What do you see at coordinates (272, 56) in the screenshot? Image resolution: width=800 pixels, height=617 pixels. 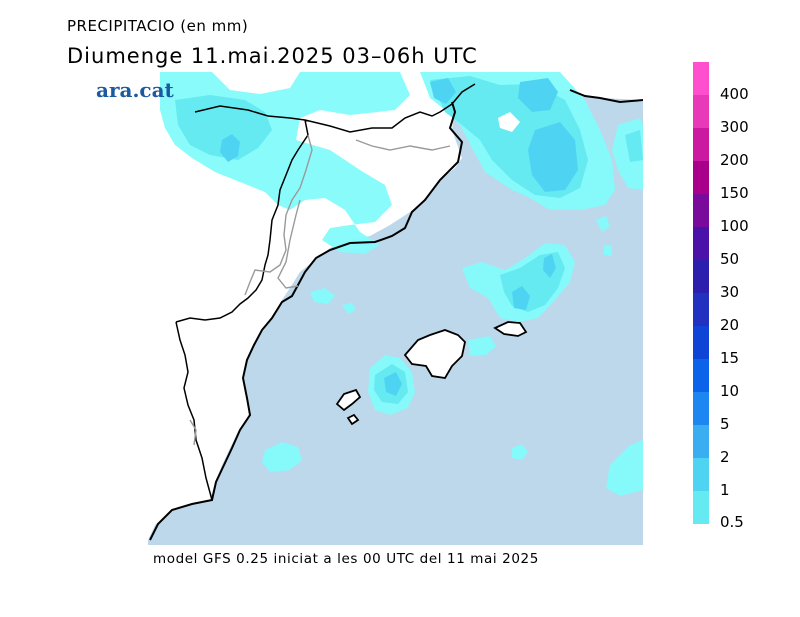 I see `map-subtitle-date: Diumenge 11.mai.2025 03–06h UTC` at bounding box center [272, 56].